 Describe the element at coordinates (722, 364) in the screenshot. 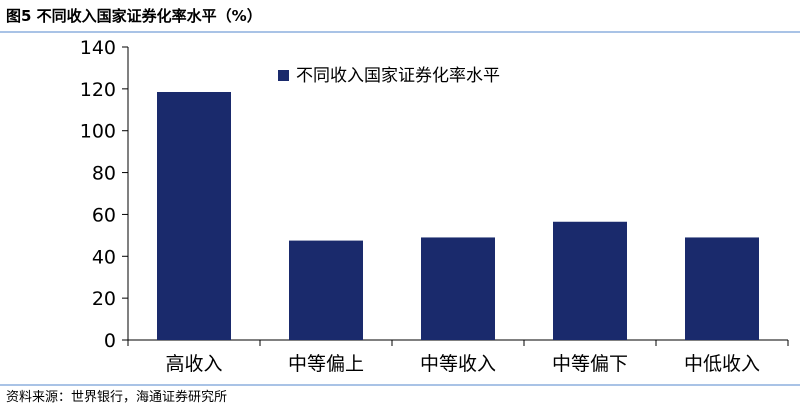

I see `x-tick-label: 中低收入` at that location.